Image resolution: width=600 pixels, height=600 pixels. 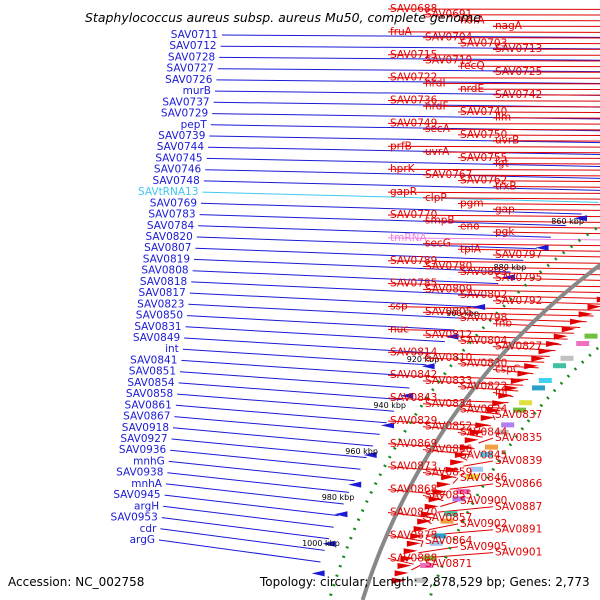 What do you see at coordinates (437, 106) in the screenshot?
I see `gene-label-right: nrdF` at bounding box center [437, 106].